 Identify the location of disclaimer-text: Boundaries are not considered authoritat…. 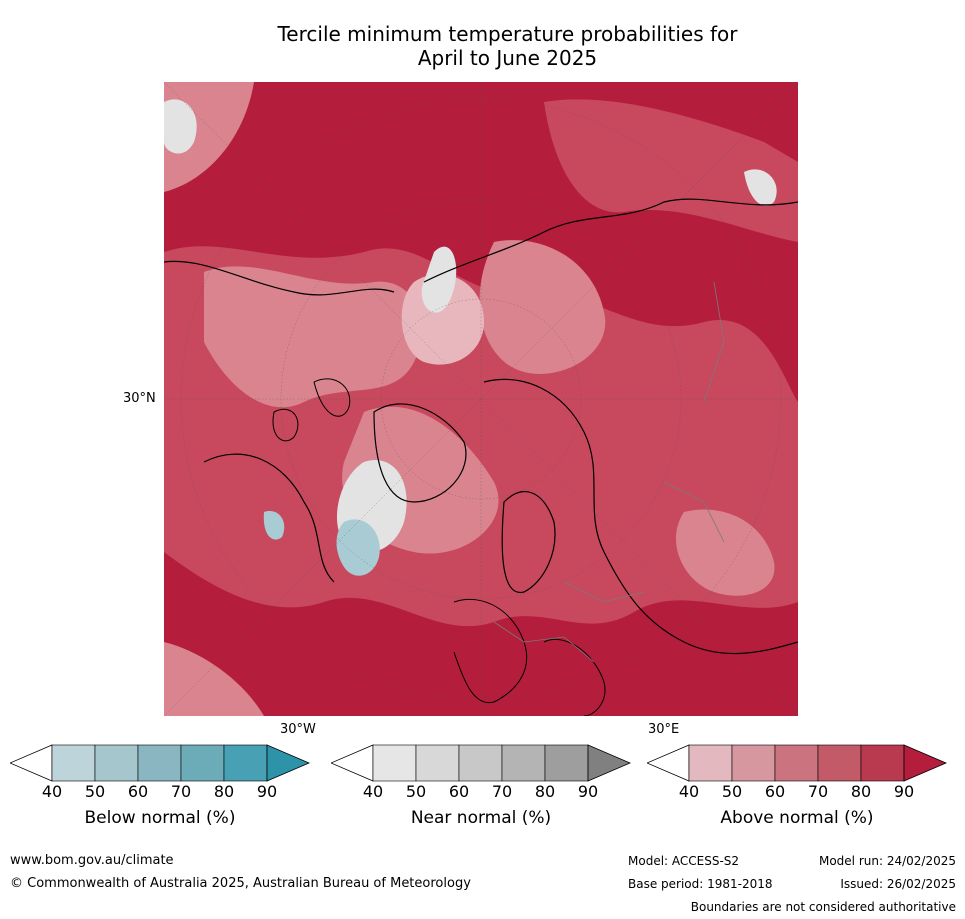
(823, 907).